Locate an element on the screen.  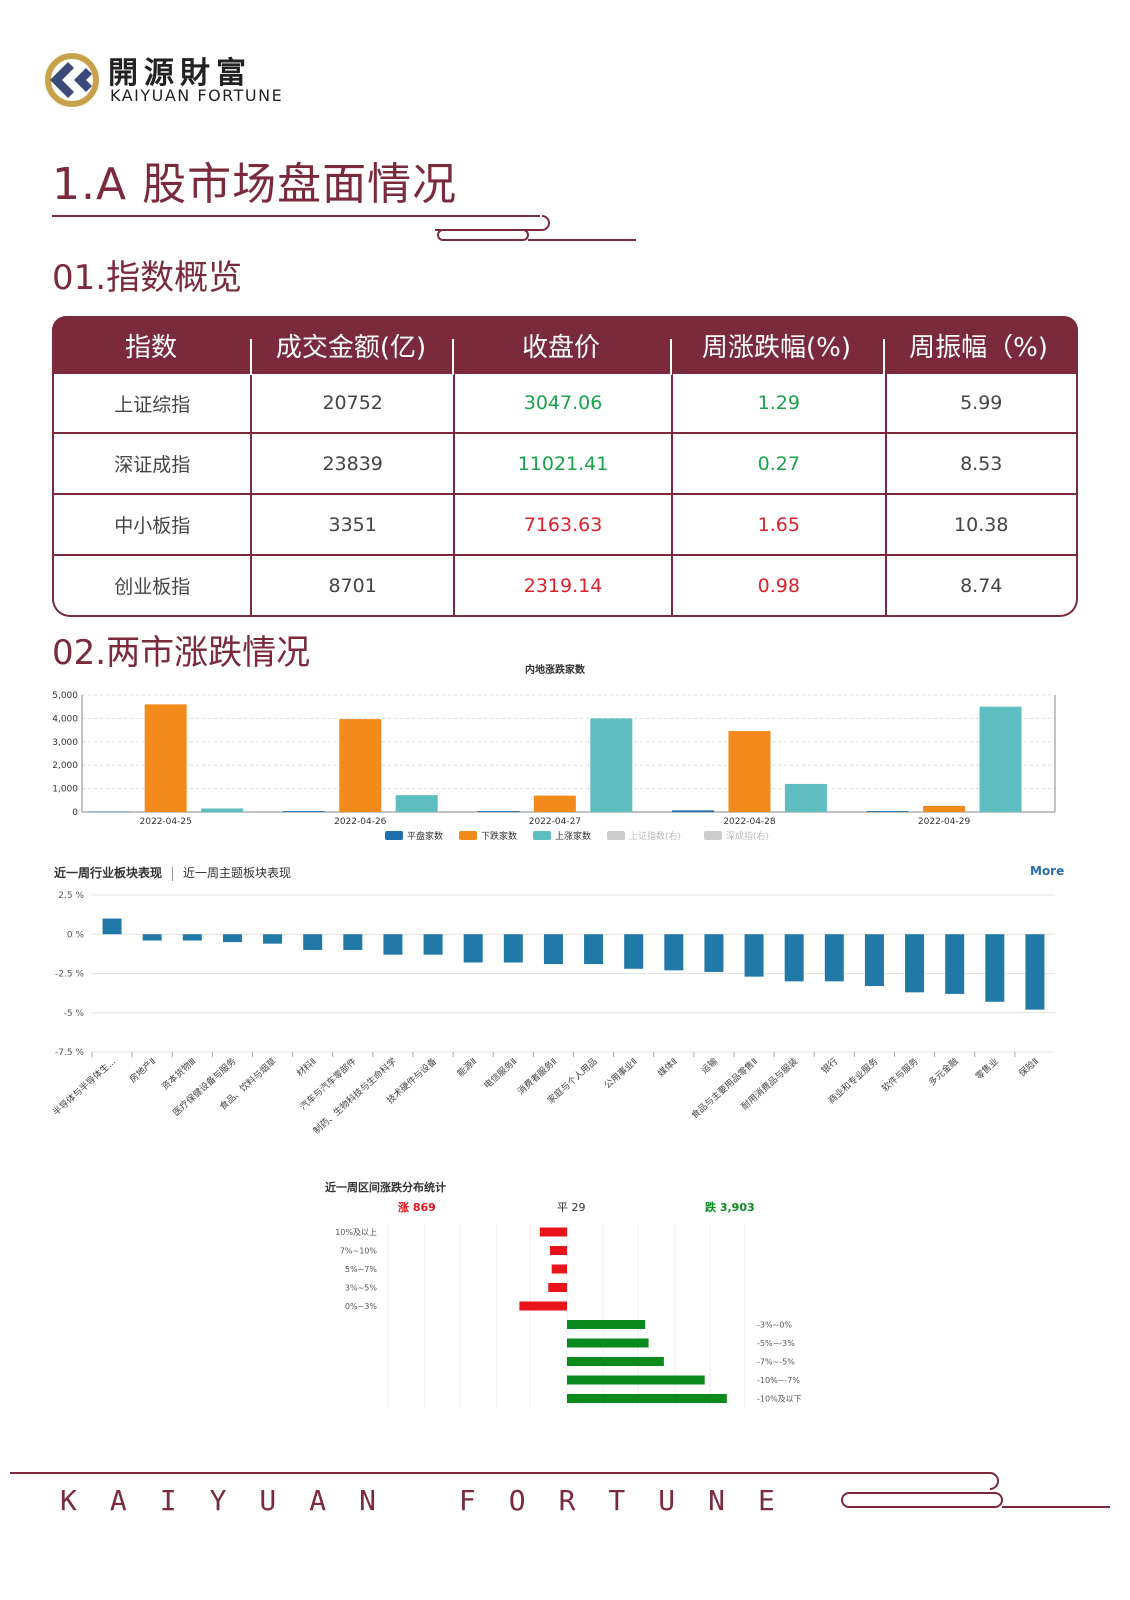
x-tick-label: 2022-04-27 is located at coordinates (555, 822).